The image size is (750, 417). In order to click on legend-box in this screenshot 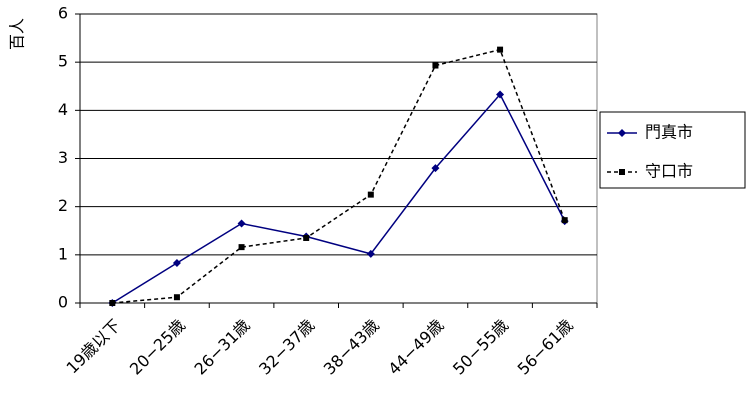, I will do `click(672, 150)`.